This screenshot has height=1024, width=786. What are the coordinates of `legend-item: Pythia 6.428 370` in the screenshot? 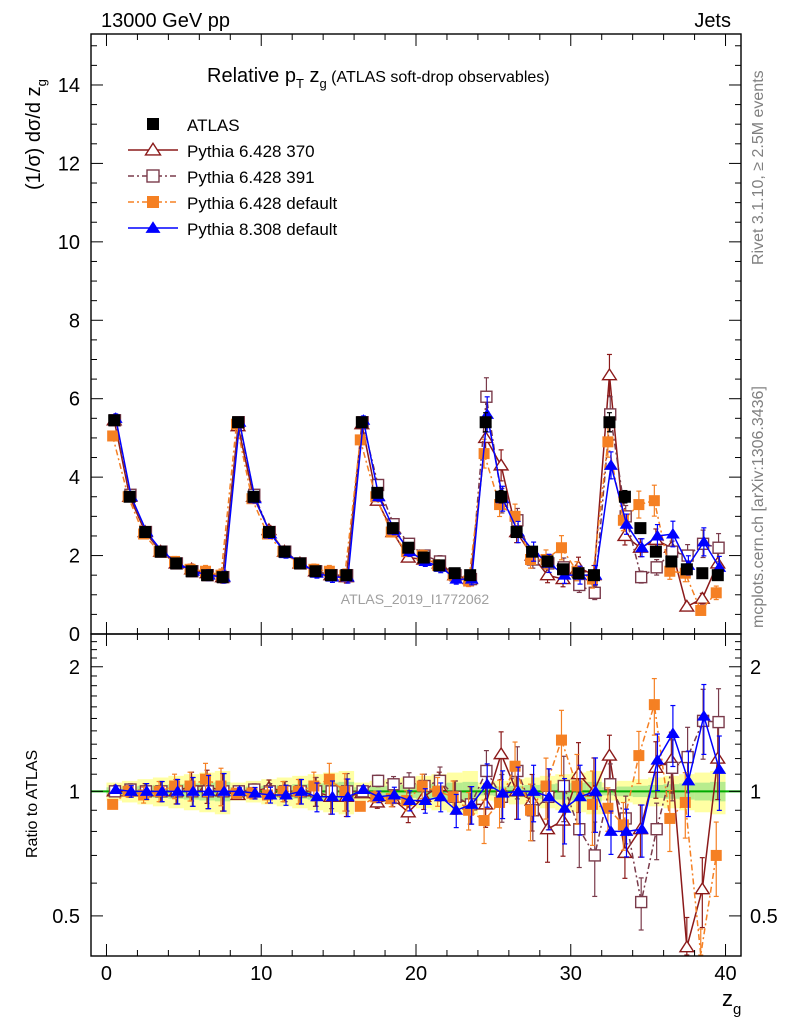 It's located at (221, 151).